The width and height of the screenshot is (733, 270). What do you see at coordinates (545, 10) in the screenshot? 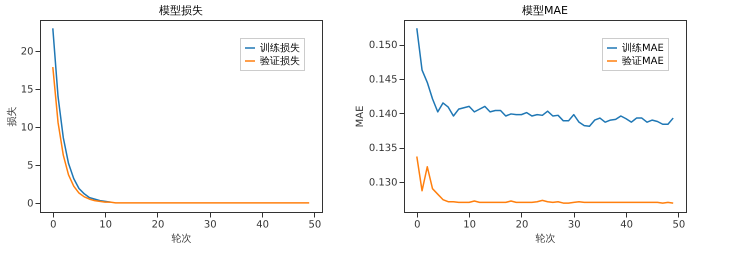
I see `chart-title: 模型MAE` at bounding box center [545, 10].